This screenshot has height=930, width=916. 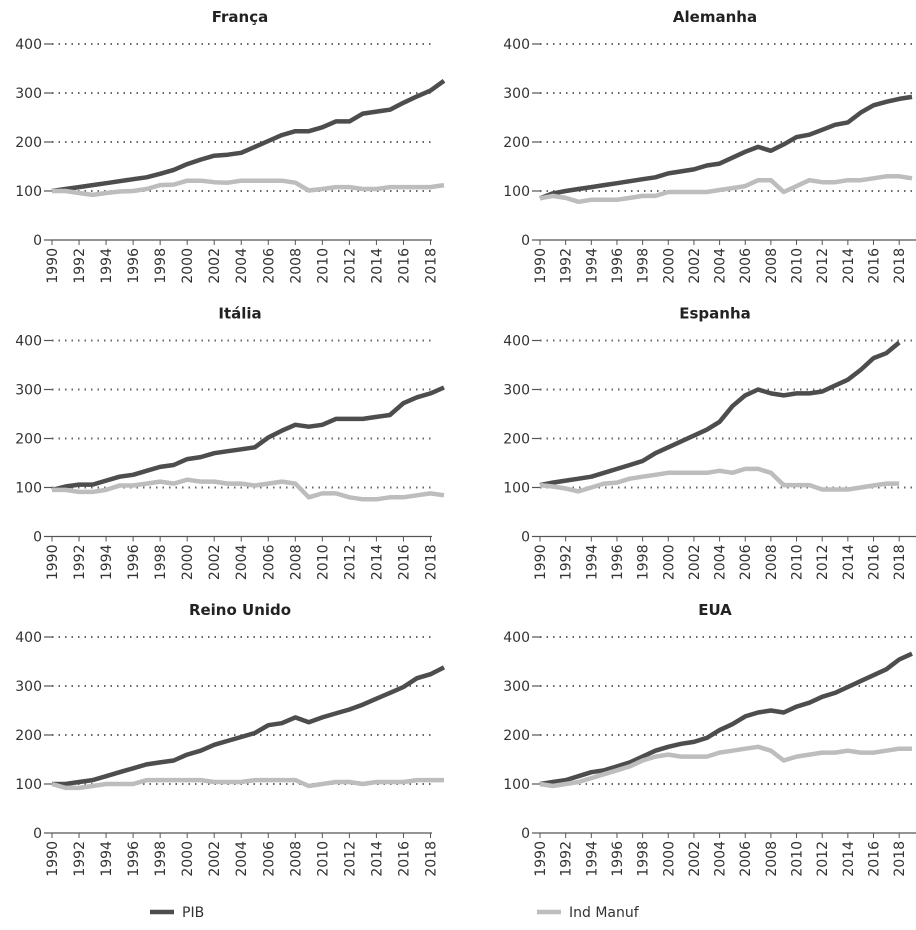 I want to click on panel-title: Espanha, so click(x=715, y=314).